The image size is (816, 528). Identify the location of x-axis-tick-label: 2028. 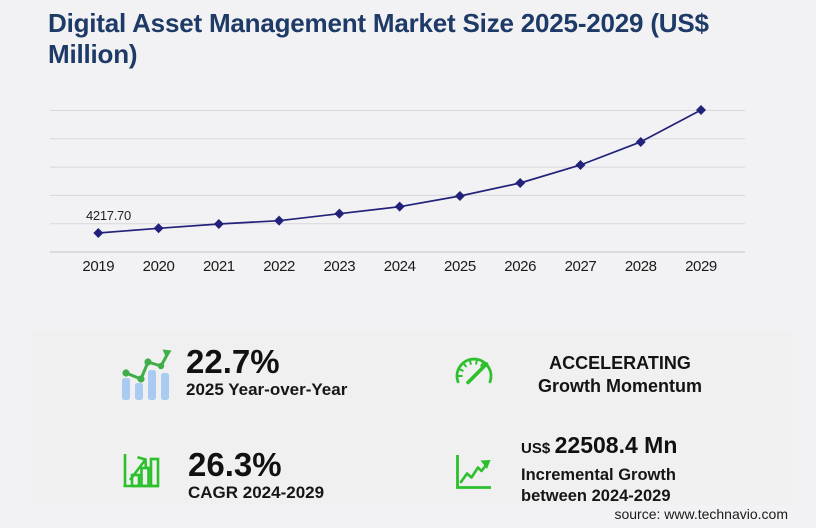
(641, 266).